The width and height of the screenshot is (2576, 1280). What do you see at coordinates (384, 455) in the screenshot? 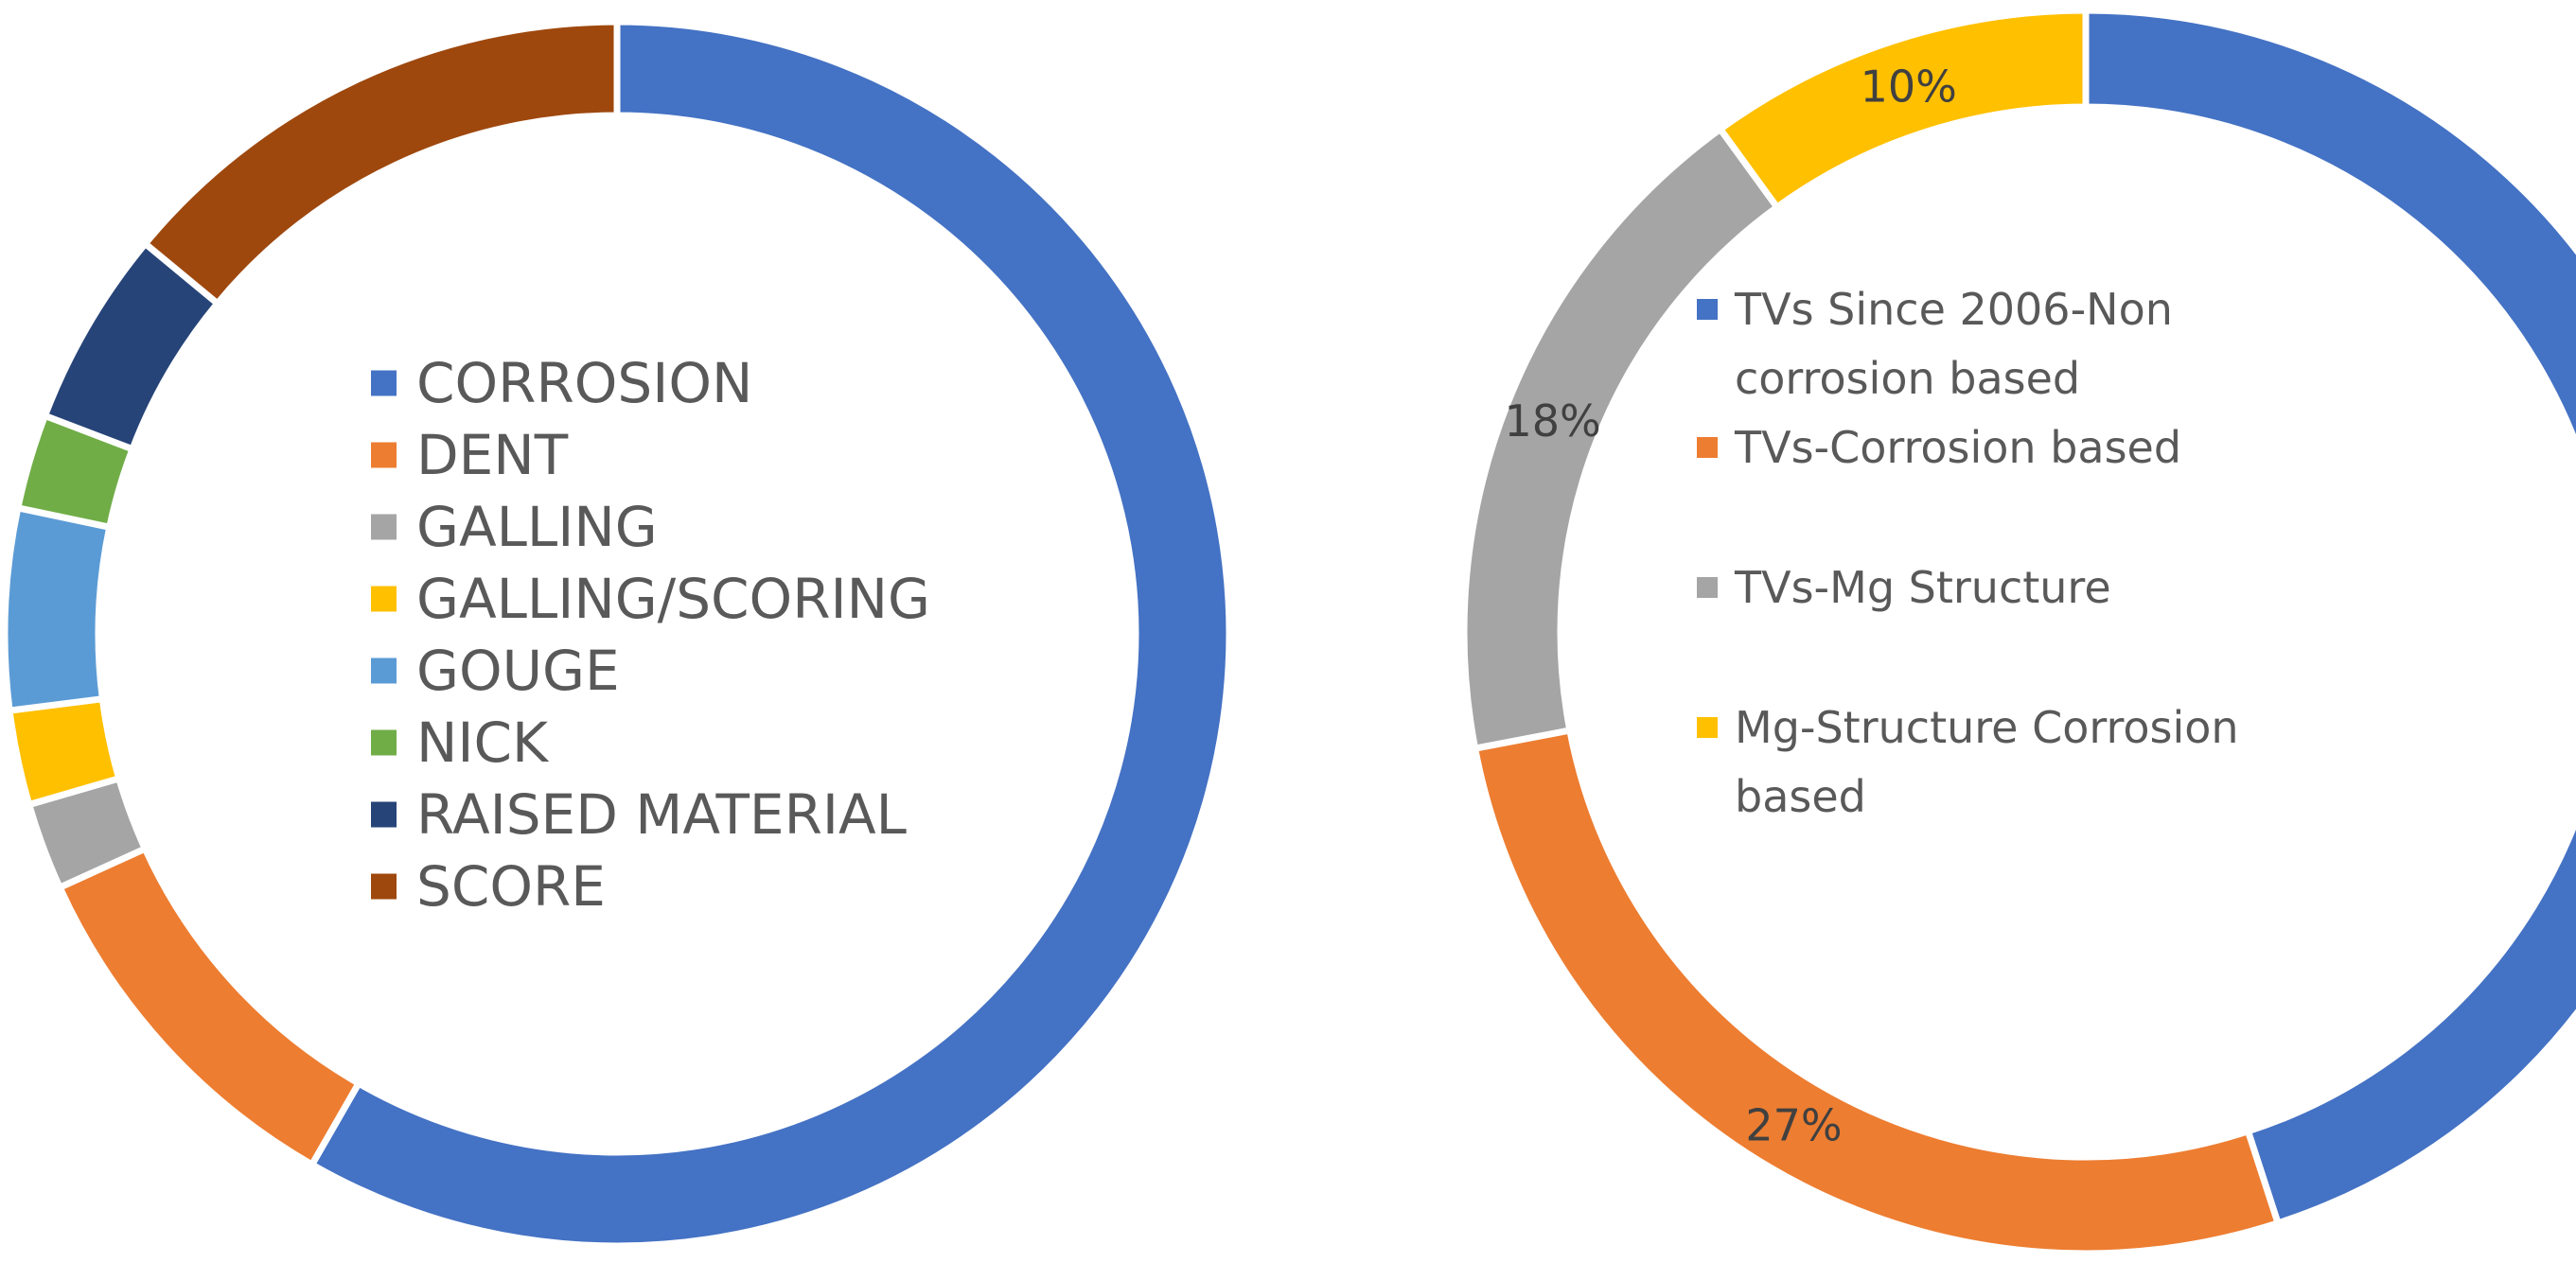
I see `legend-swatch-dent` at bounding box center [384, 455].